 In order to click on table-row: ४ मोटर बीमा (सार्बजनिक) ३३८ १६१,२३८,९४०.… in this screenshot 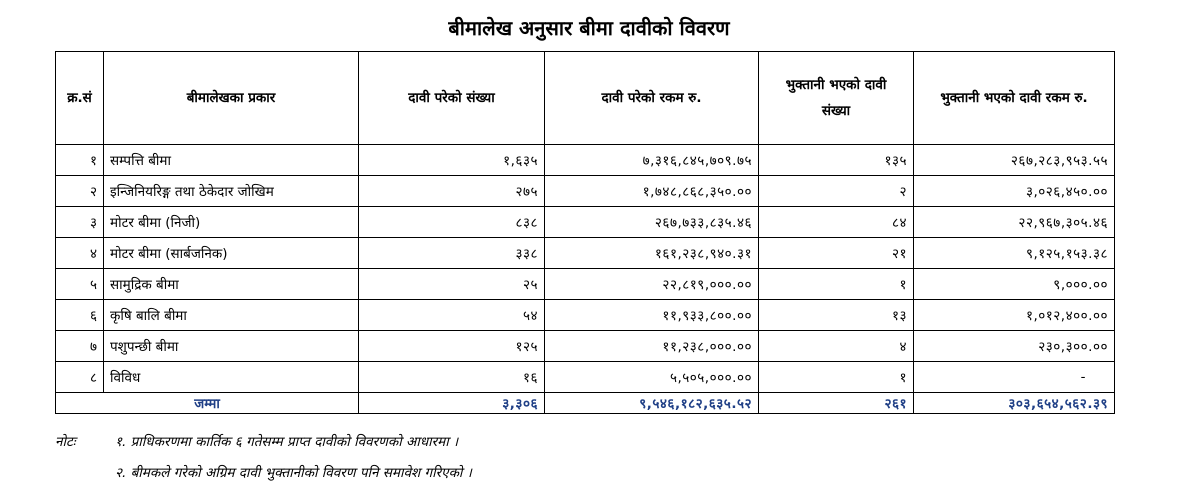, I will do `click(585, 253)`.